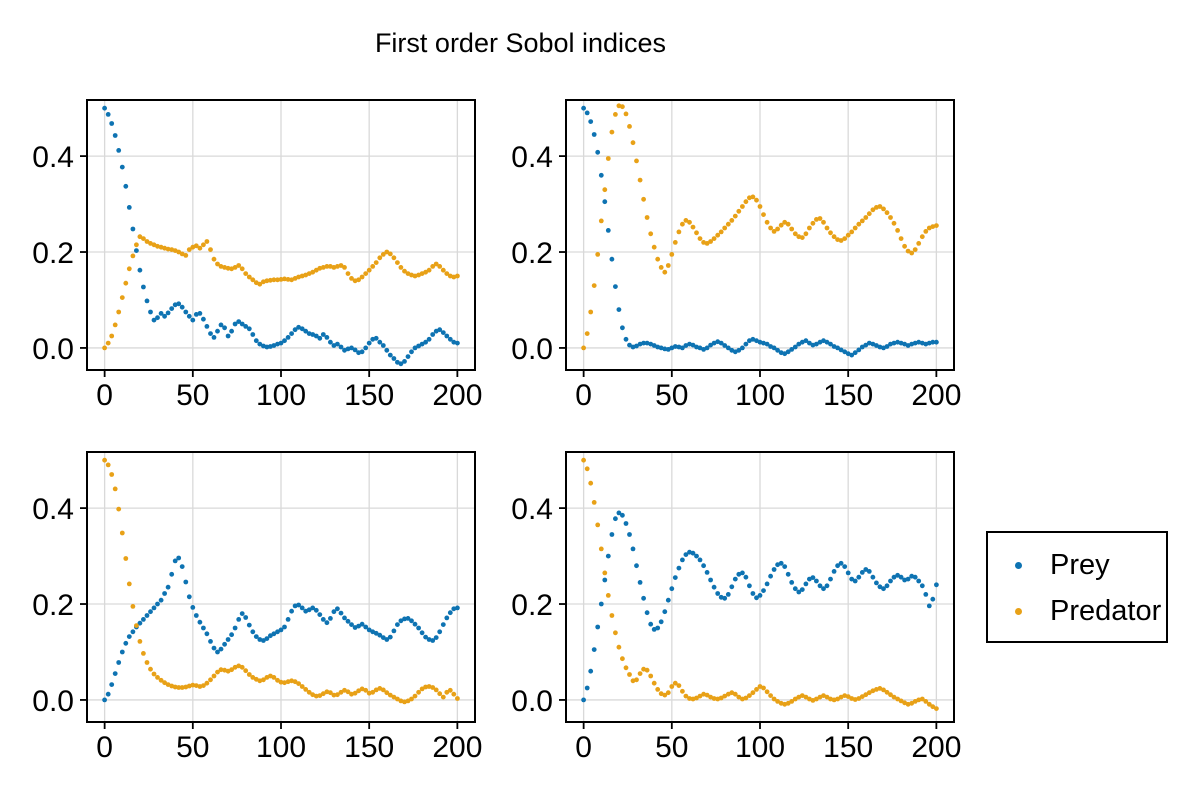 This screenshot has height=800, width=1200. I want to click on predator-points, so click(281, 581).